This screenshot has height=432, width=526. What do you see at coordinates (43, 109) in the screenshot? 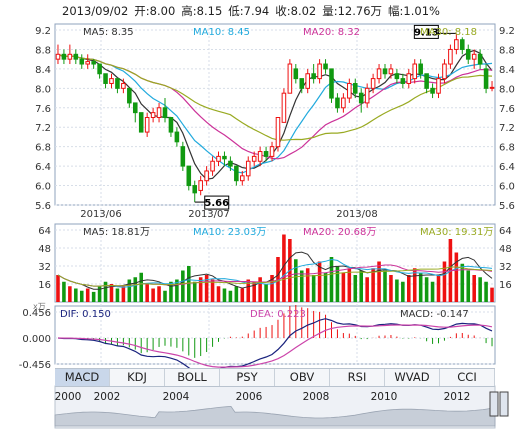
I see `price-tick-left: 7.6` at bounding box center [43, 109].